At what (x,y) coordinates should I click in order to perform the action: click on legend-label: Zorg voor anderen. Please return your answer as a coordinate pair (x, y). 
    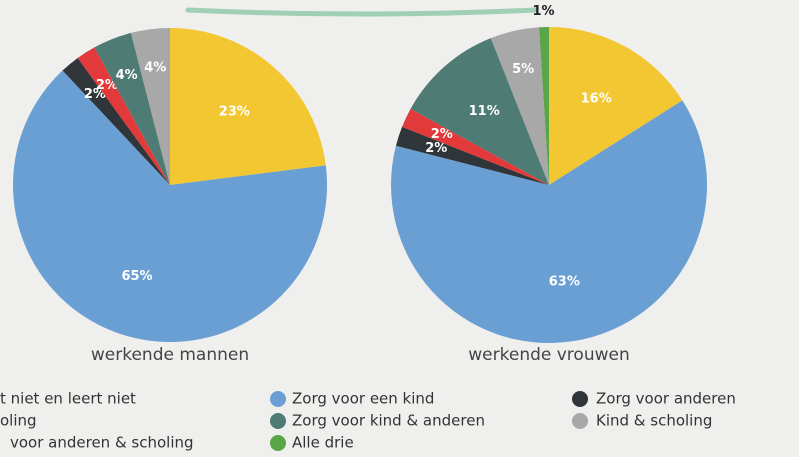
    Looking at the image, I should click on (666, 399).